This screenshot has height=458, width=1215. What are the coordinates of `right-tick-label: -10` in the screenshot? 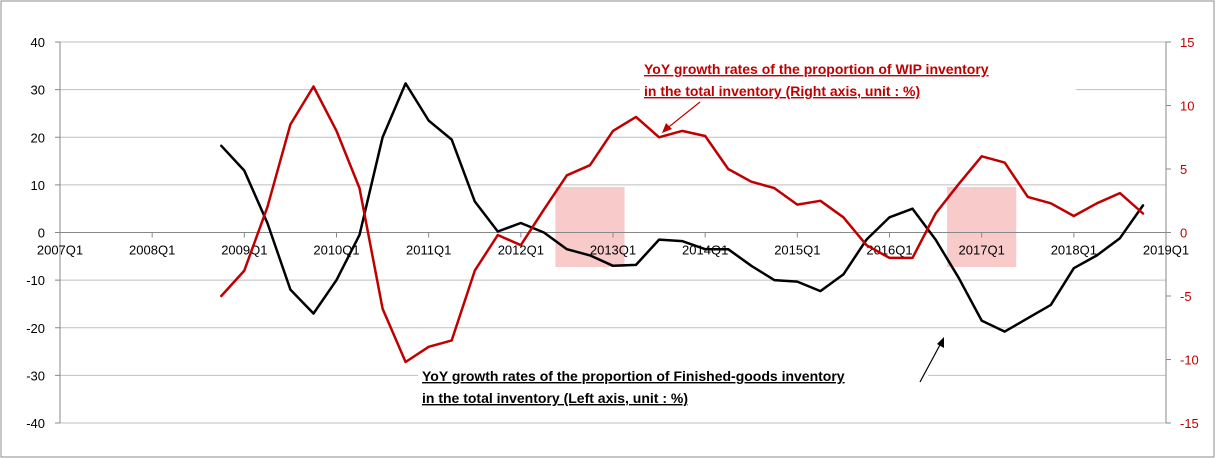 It's located at (1189, 360).